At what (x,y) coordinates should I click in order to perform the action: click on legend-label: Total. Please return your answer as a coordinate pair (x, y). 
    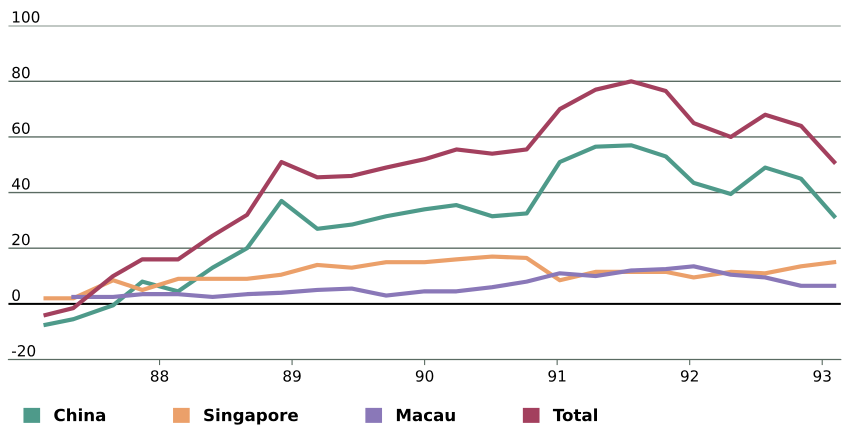
    Looking at the image, I should click on (574, 415).